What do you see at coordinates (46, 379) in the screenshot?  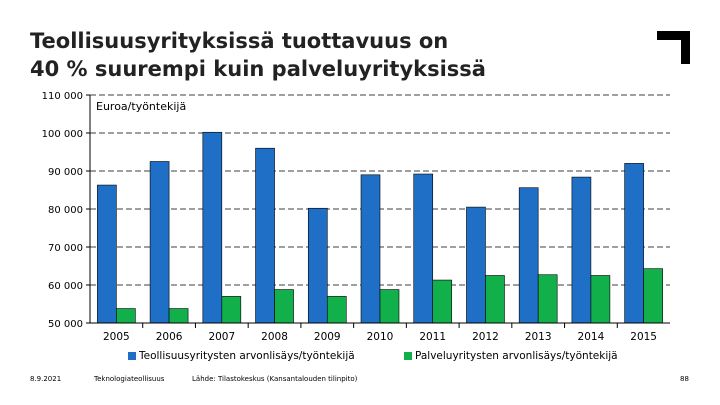 I see `footer-date: 8.9.2021` at bounding box center [46, 379].